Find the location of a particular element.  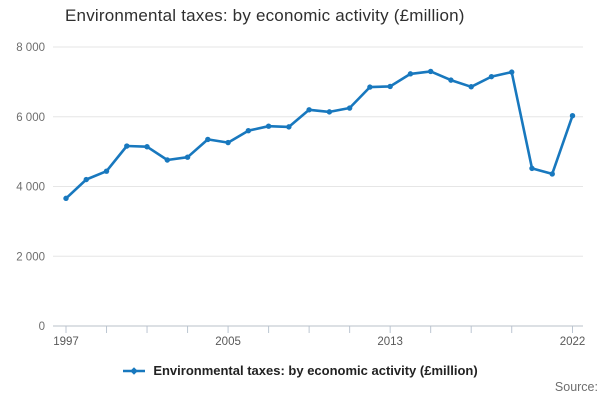

data-point-2015 is located at coordinates (430, 71).